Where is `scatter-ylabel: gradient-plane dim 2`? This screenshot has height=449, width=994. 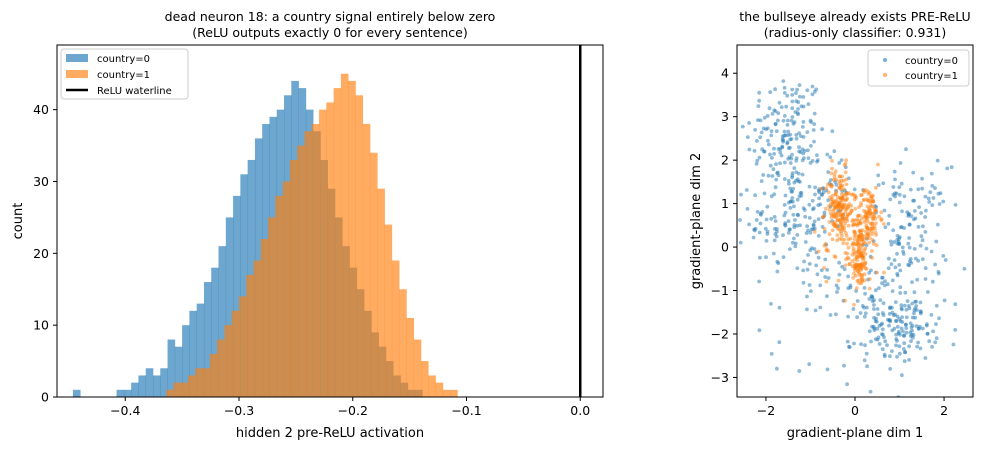
scatter-ylabel: gradient-plane dim 2 is located at coordinates (696, 221).